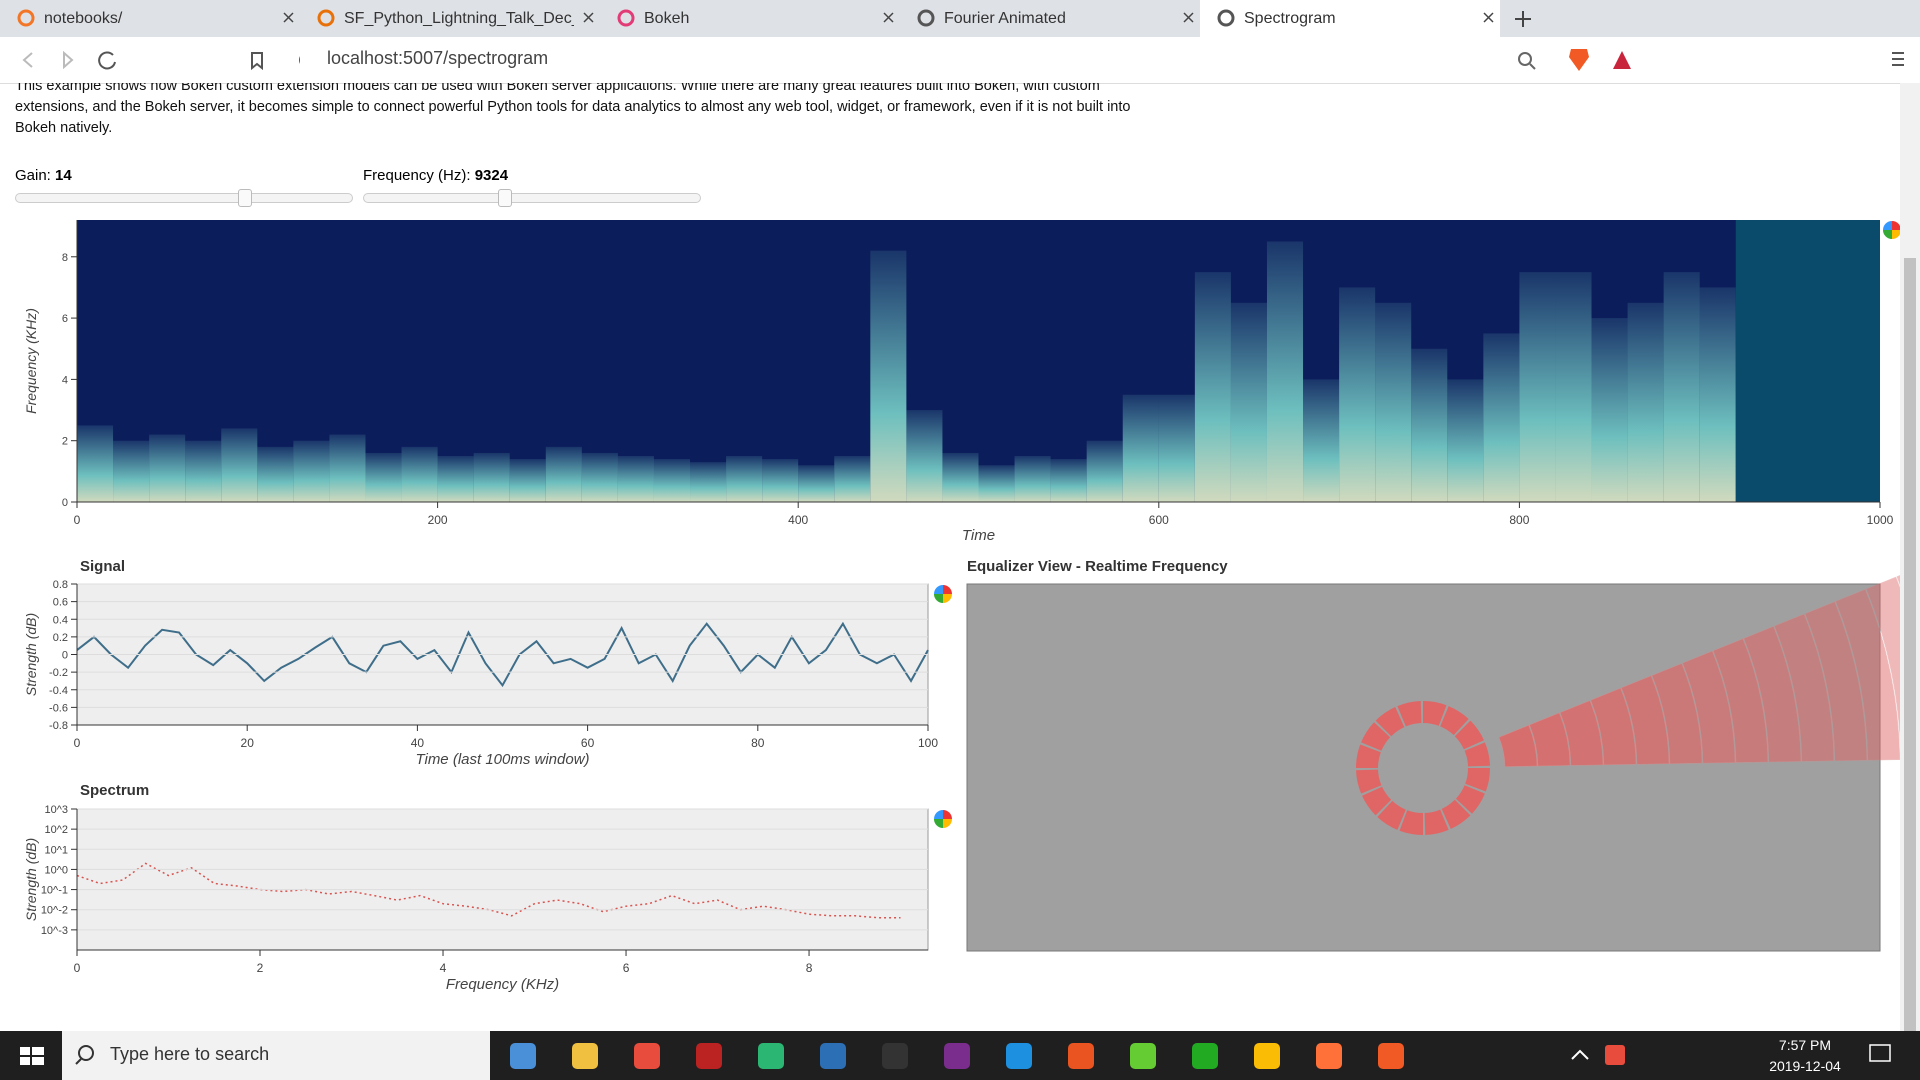 This screenshot has width=1920, height=1080. I want to click on plot-background, so click(502, 879).